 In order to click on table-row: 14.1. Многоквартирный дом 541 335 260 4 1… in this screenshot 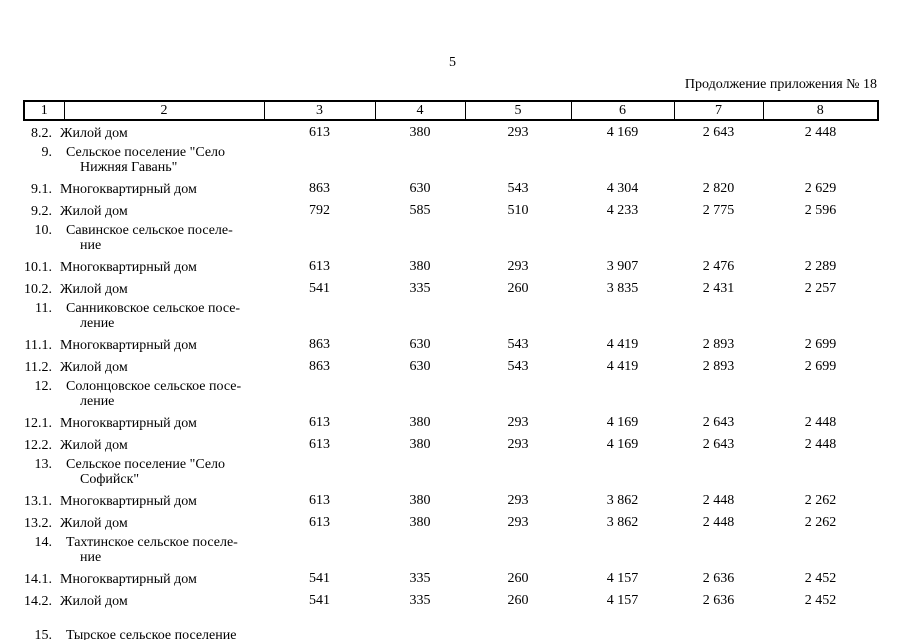, I will do `click(451, 578)`.